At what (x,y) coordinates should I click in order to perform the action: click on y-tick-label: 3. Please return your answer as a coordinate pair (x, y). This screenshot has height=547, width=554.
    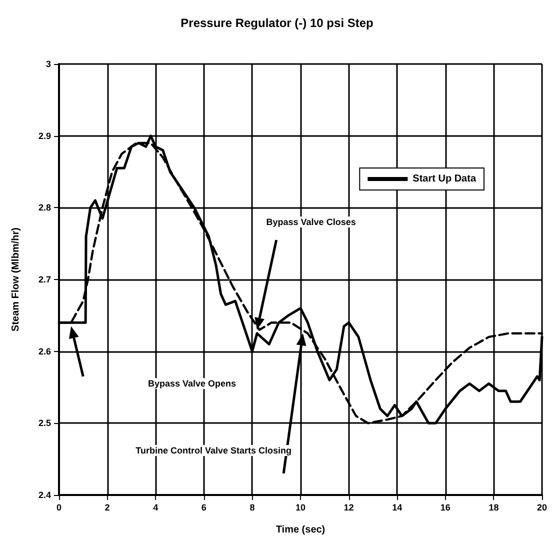
    Looking at the image, I should click on (48, 64).